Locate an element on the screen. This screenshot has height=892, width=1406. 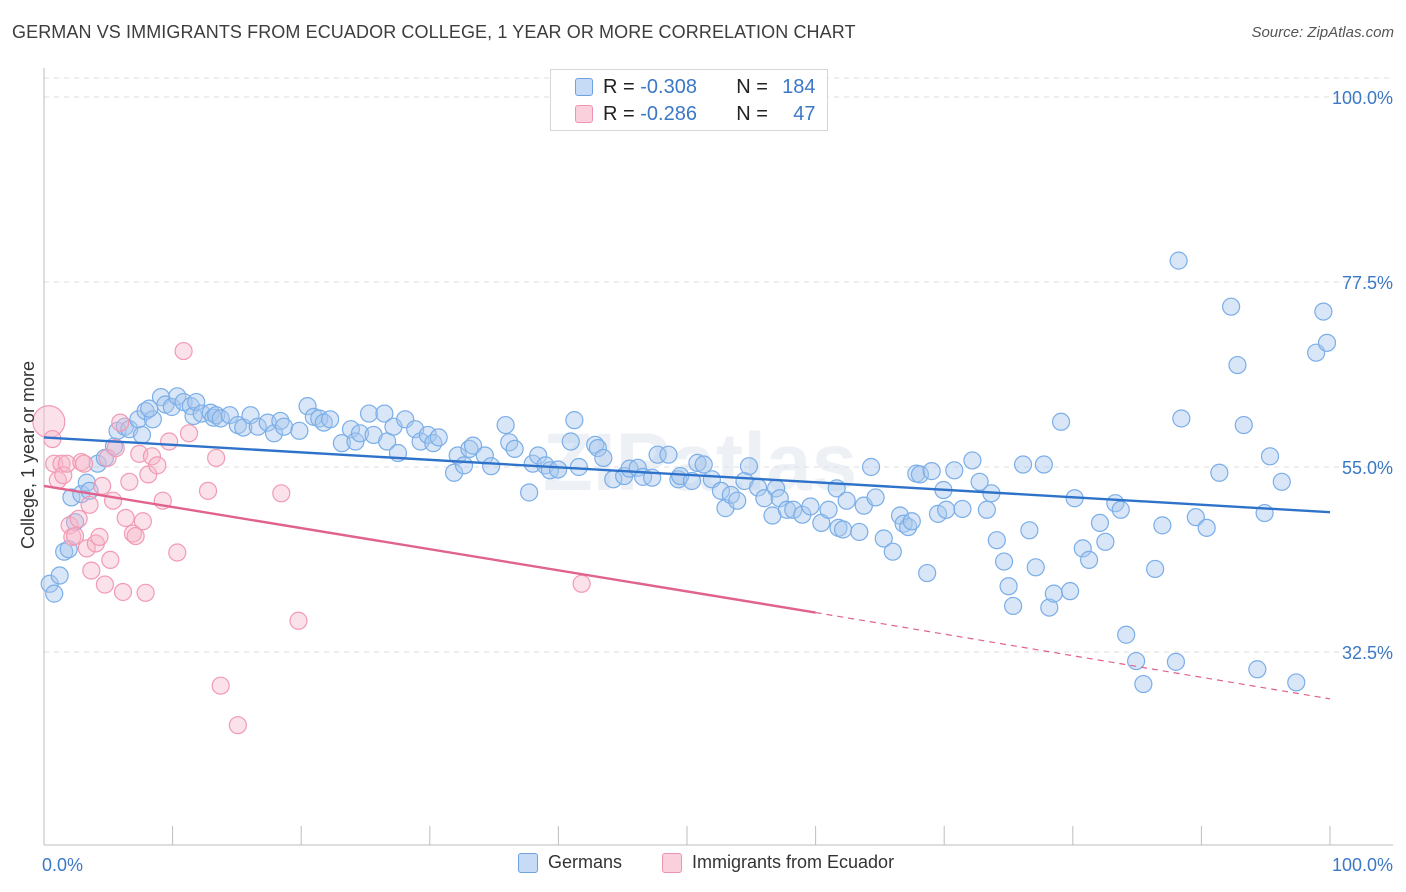
trend-line-germans is located at coordinates (687, 475).